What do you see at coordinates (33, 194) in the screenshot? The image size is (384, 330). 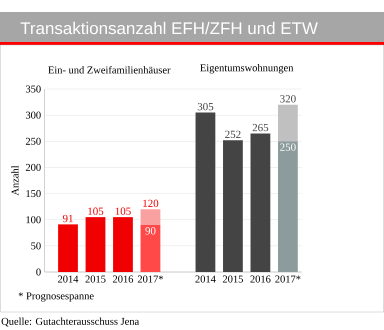 I see `y-tick-label: 150` at bounding box center [33, 194].